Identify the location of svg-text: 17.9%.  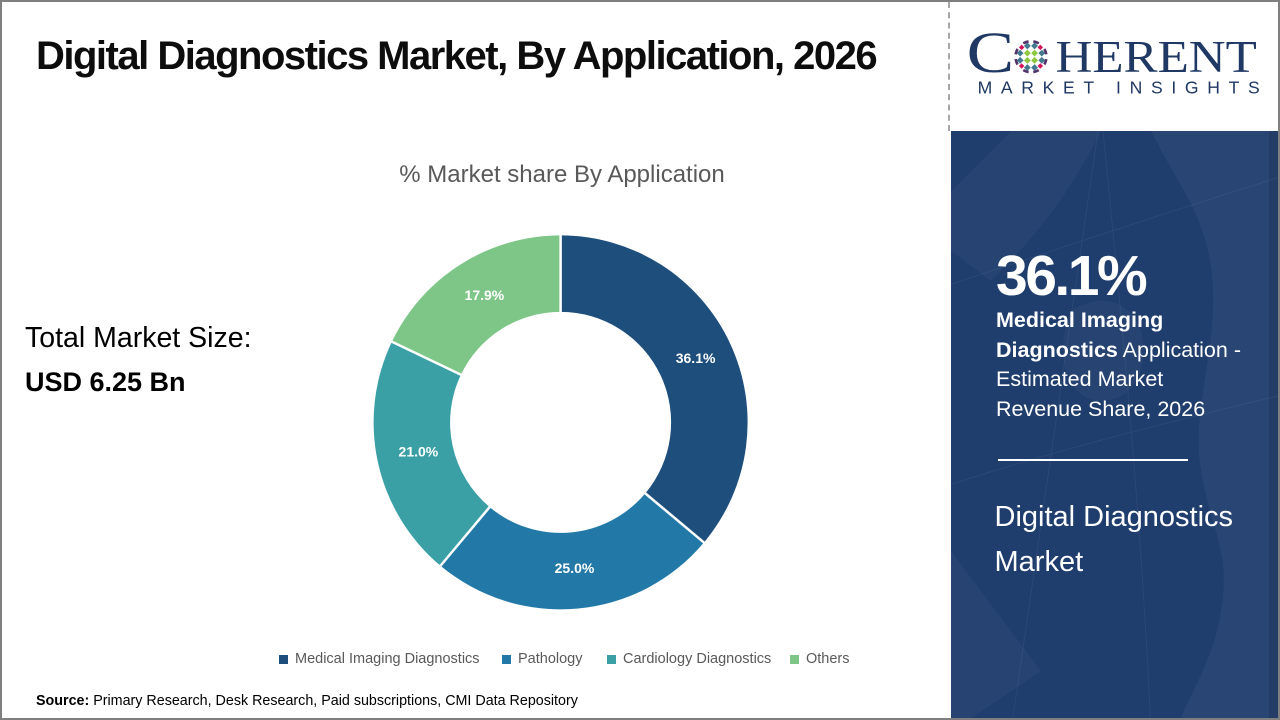
(485, 295).